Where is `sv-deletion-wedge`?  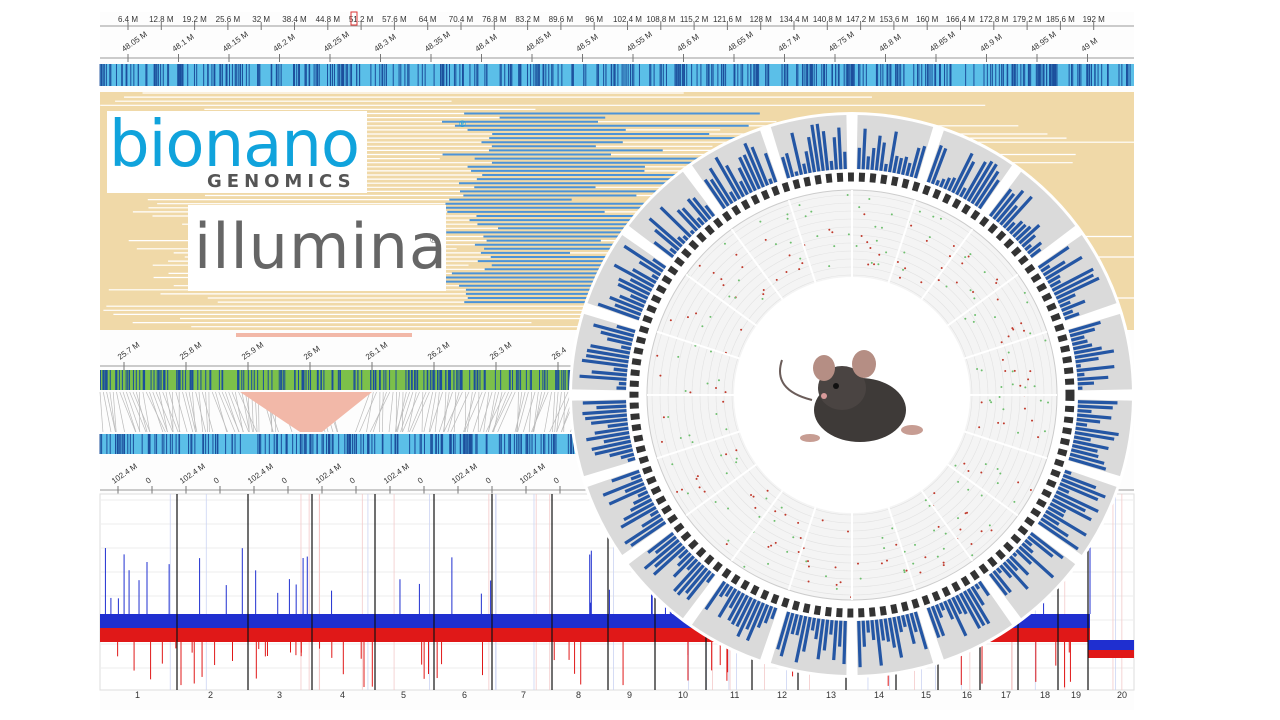 sv-deletion-wedge is located at coordinates (306, 412).